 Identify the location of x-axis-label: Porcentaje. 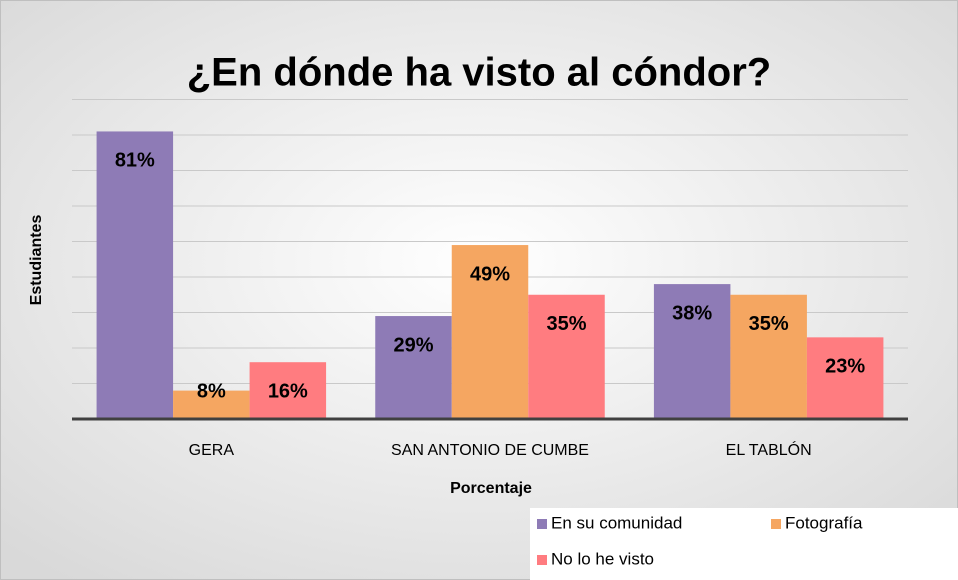
(491, 488).